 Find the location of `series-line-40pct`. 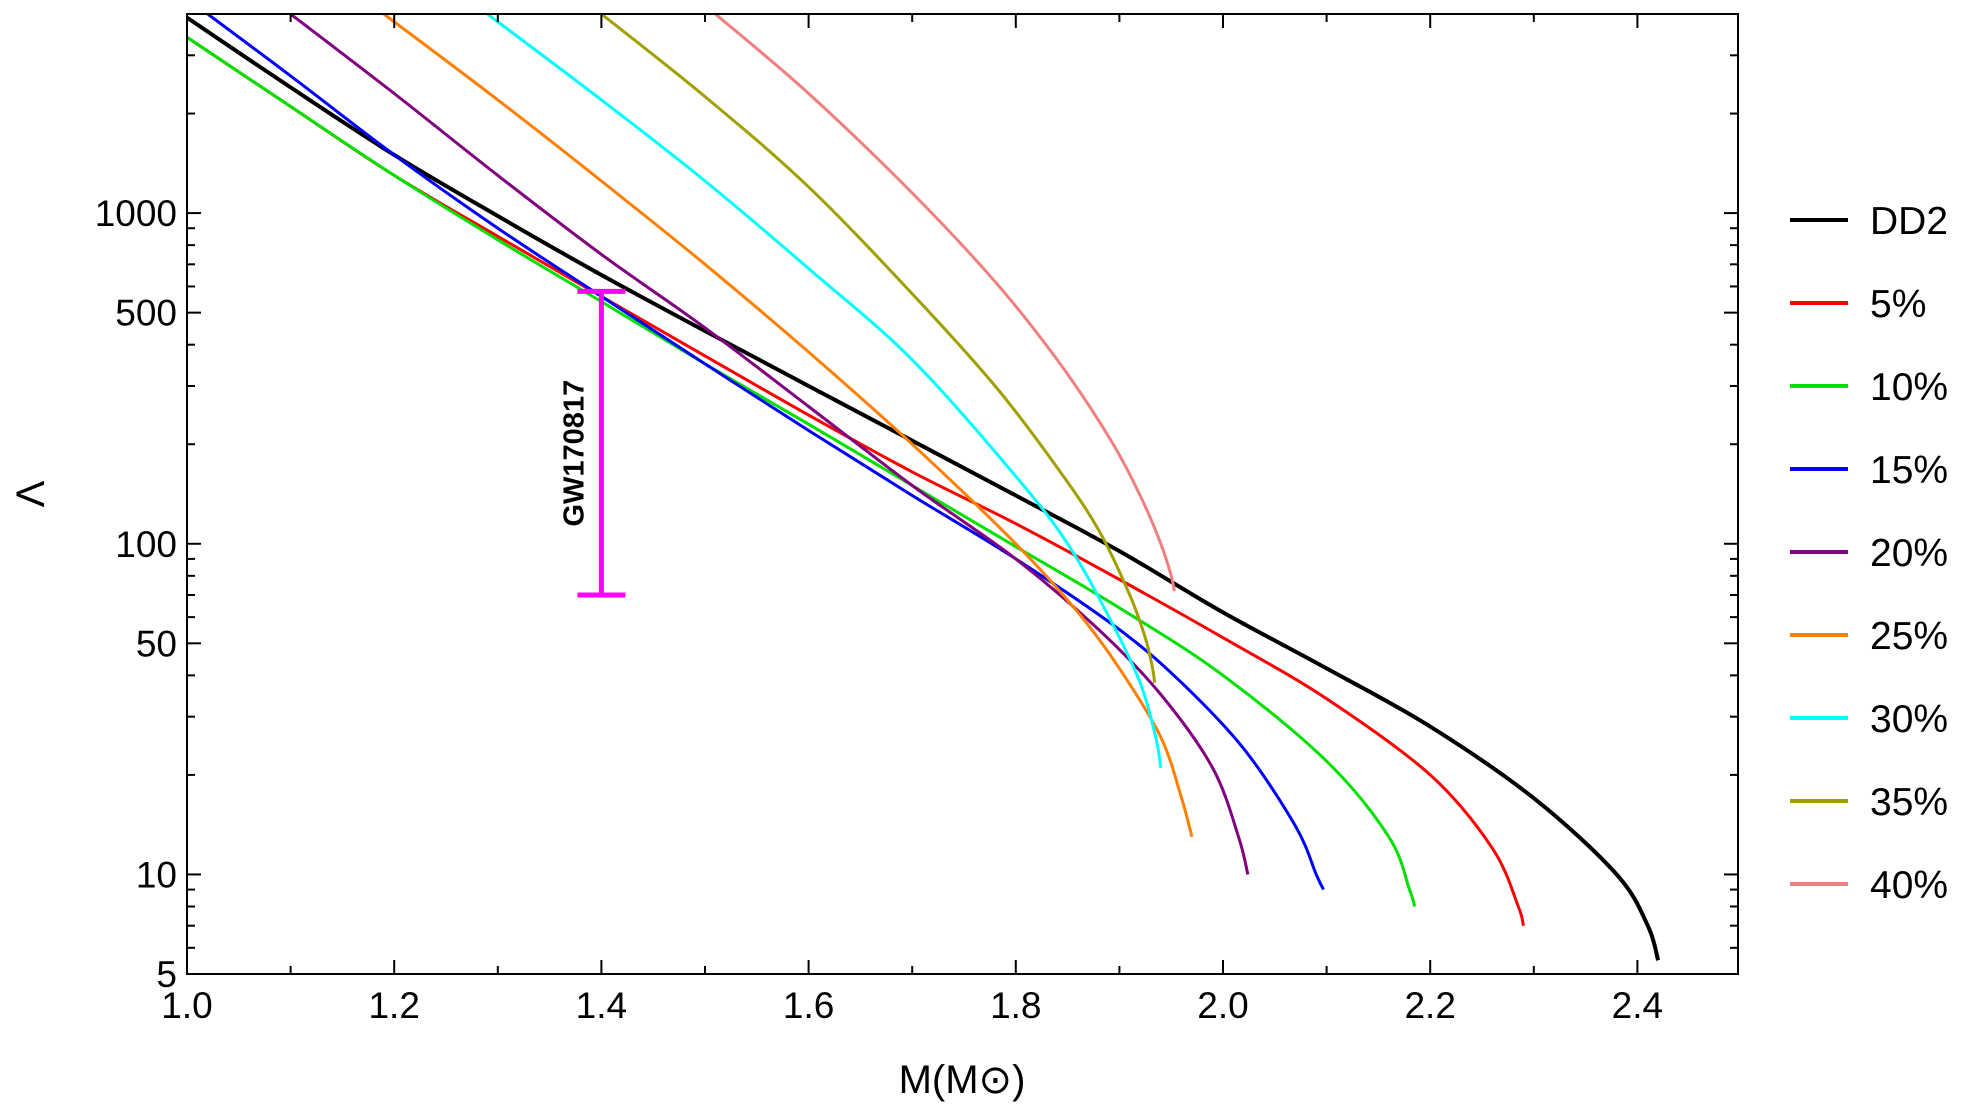

series-line-40pct is located at coordinates (945, 303).